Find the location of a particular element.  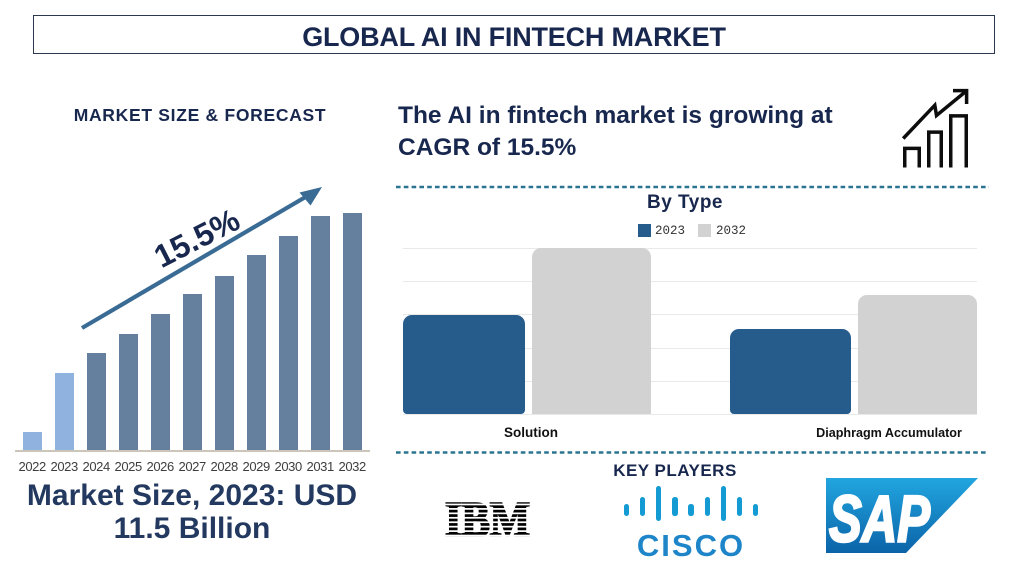

svg-text: SAP is located at coordinates (880, 518).